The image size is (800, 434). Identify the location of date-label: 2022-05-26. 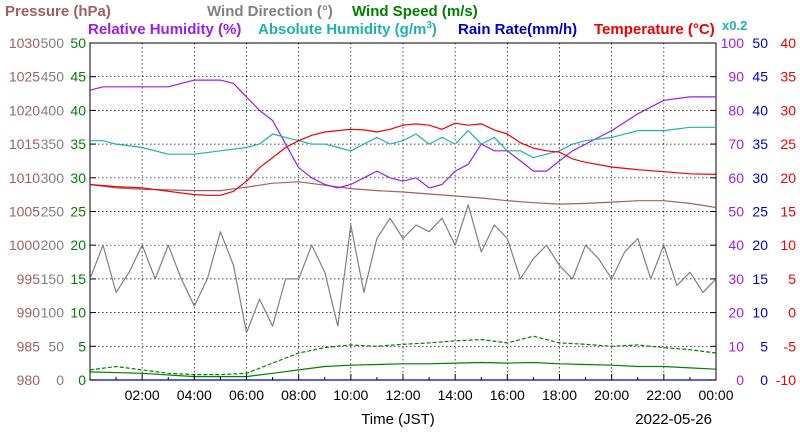
(673, 419).